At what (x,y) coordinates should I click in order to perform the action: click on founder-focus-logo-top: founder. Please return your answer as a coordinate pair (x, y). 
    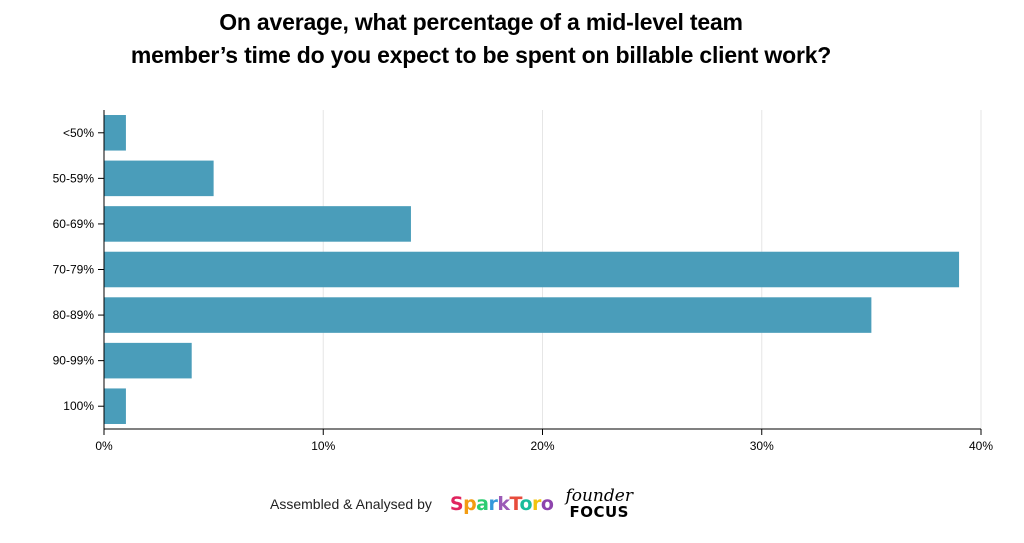
    Looking at the image, I should click on (599, 496).